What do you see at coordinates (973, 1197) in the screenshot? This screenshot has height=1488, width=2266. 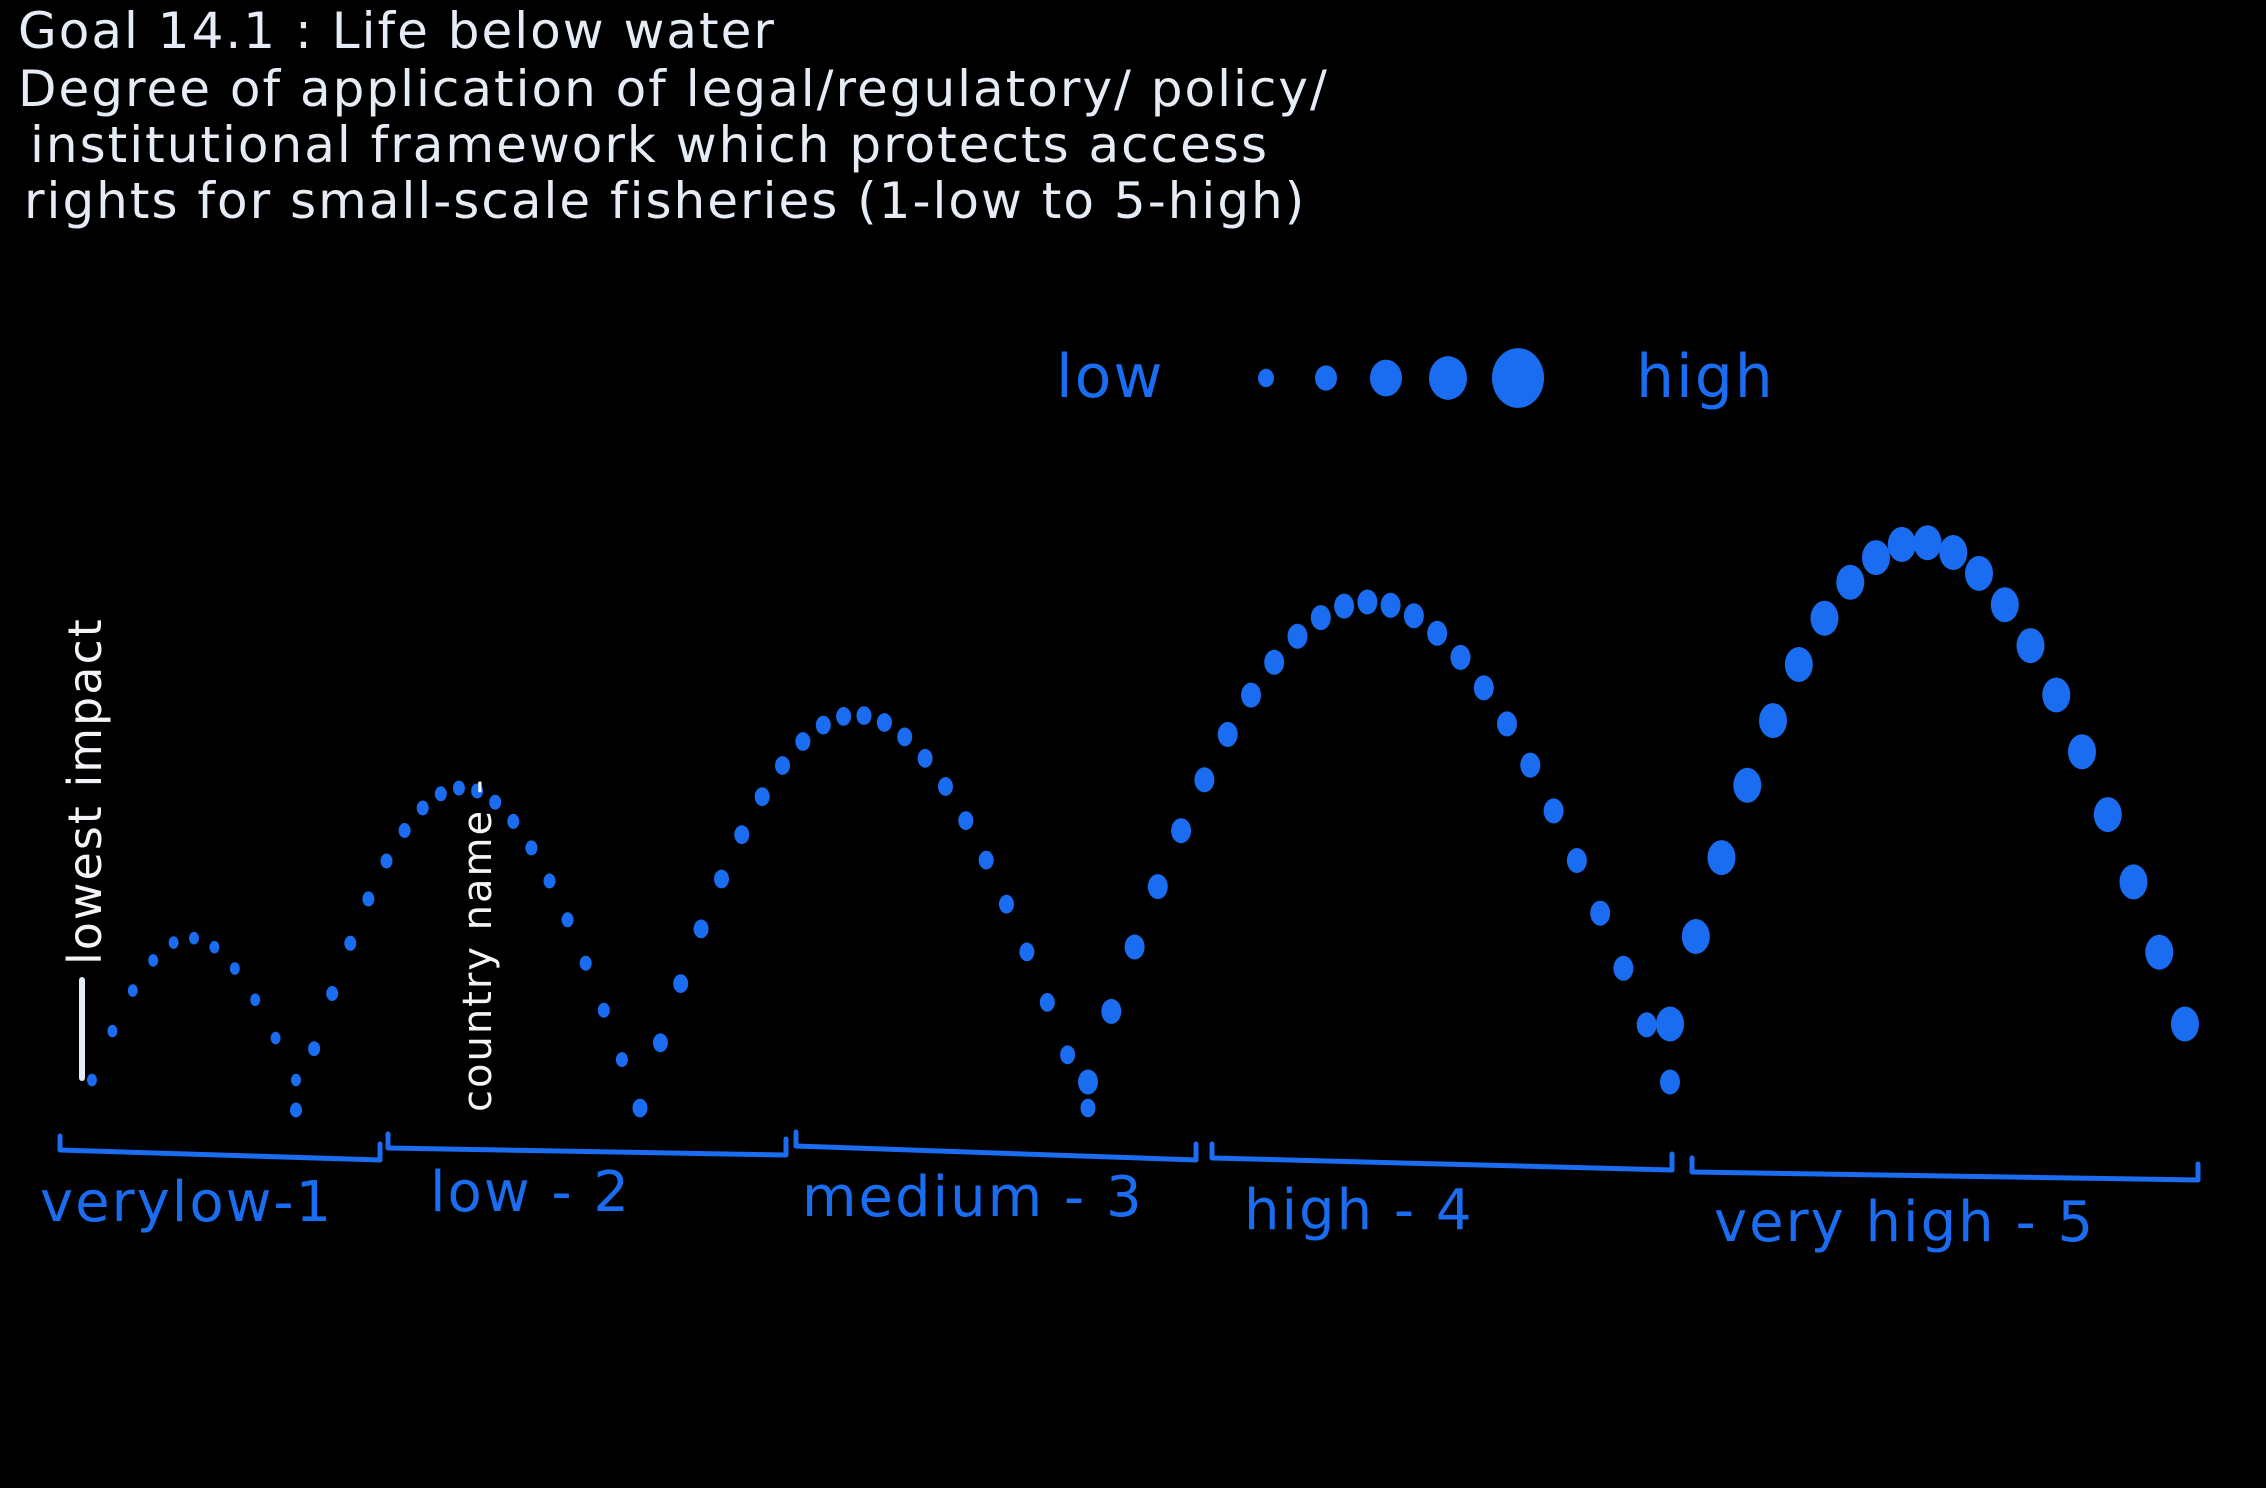 I see `bucket-label-medium: medium - 3` at bounding box center [973, 1197].